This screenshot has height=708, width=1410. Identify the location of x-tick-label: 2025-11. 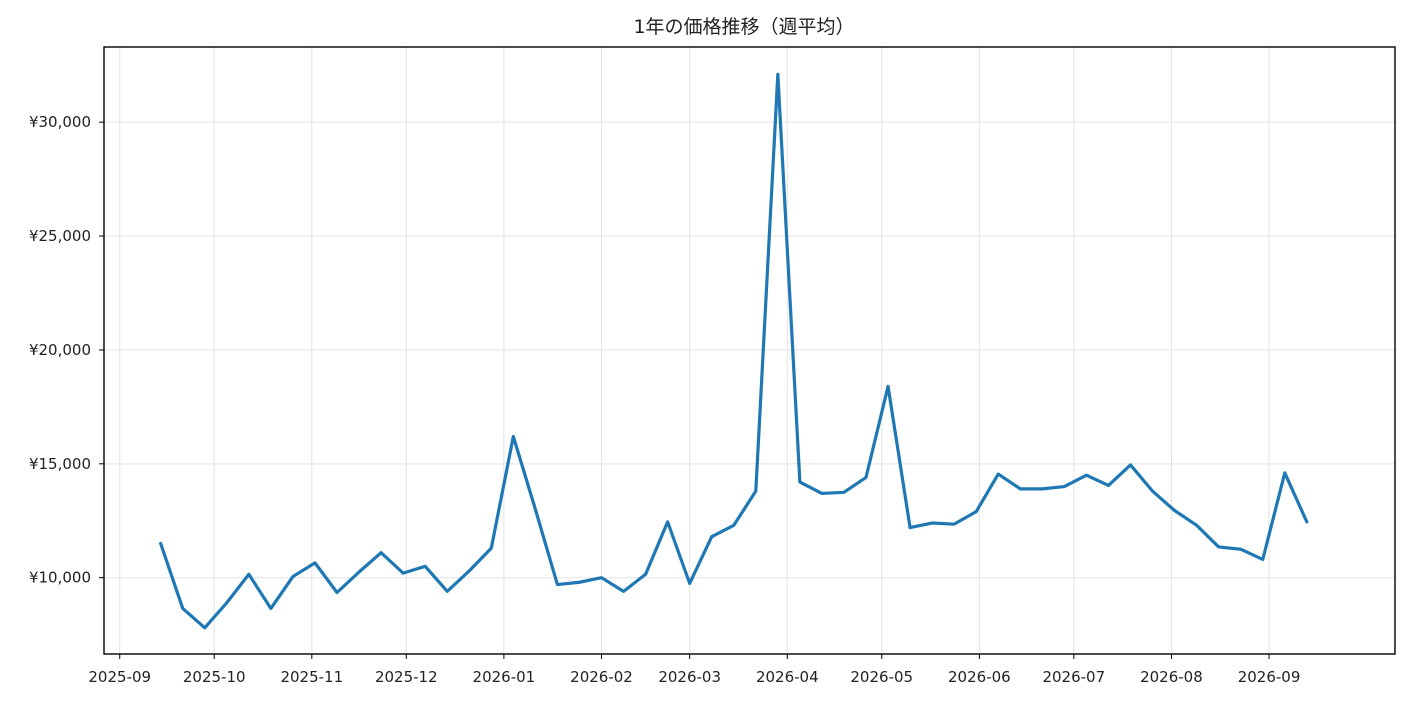
(311, 677).